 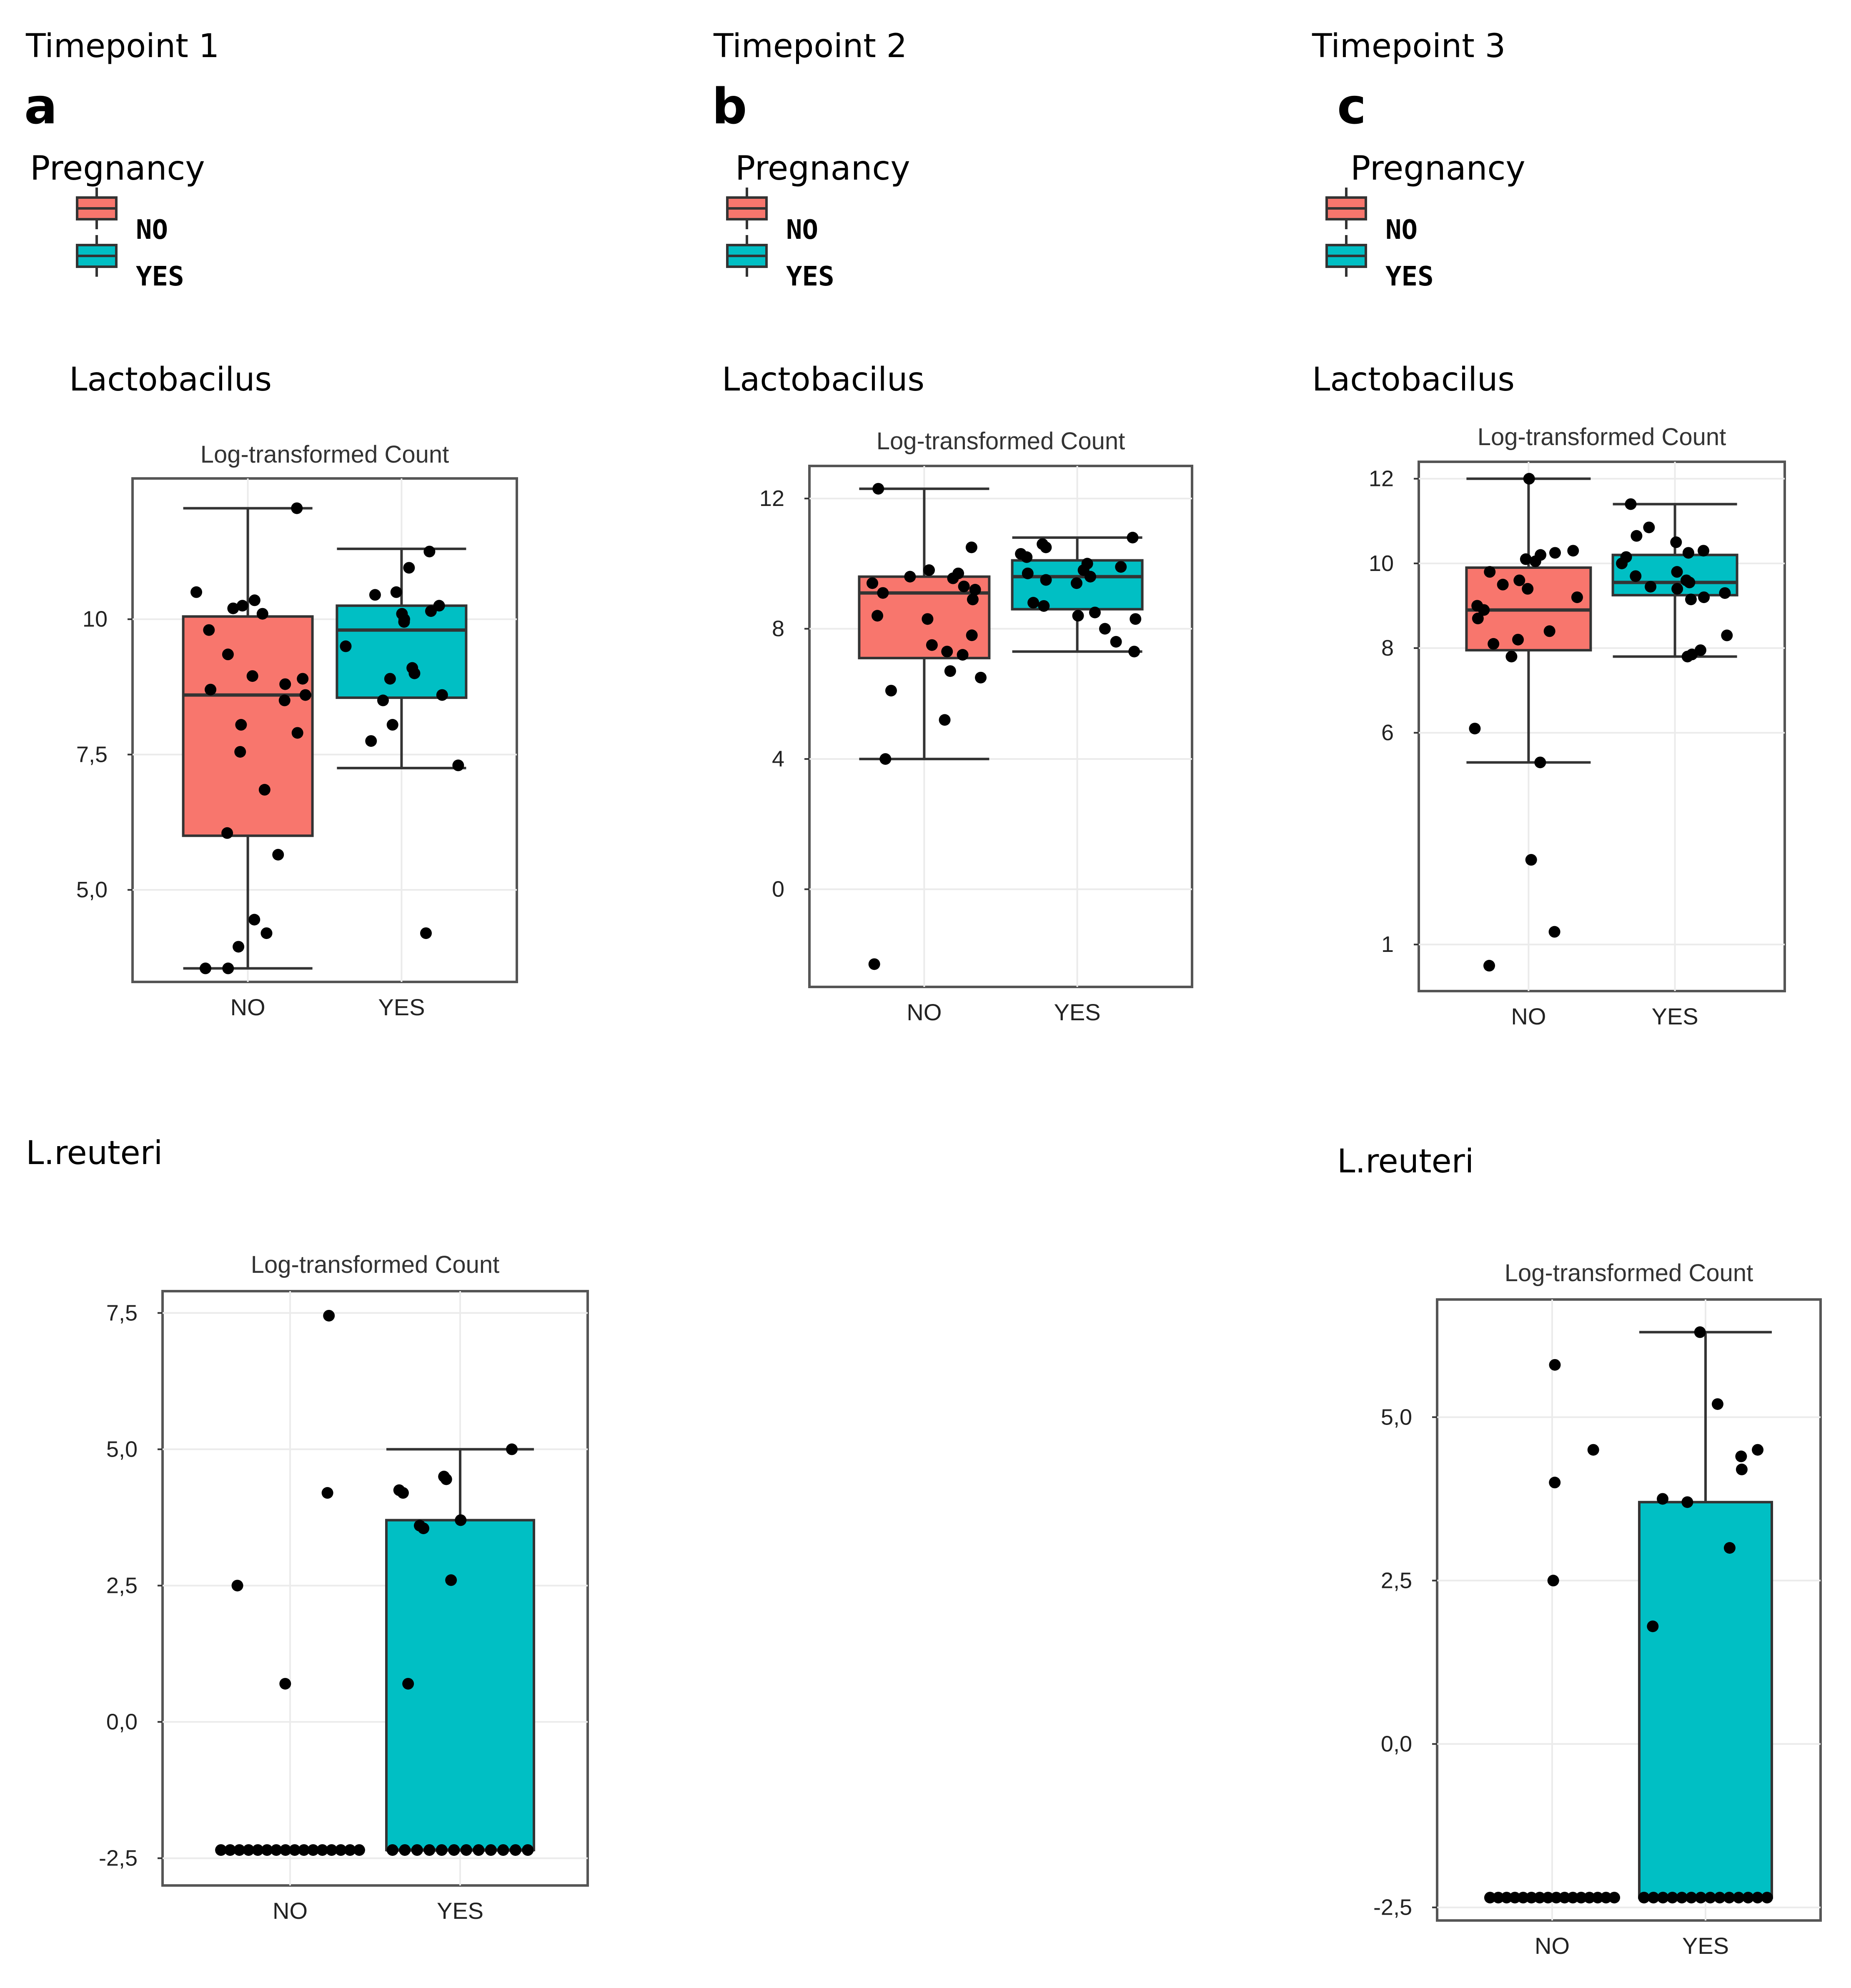 I want to click on y-tick-label: 5,0, so click(x=122, y=1449).